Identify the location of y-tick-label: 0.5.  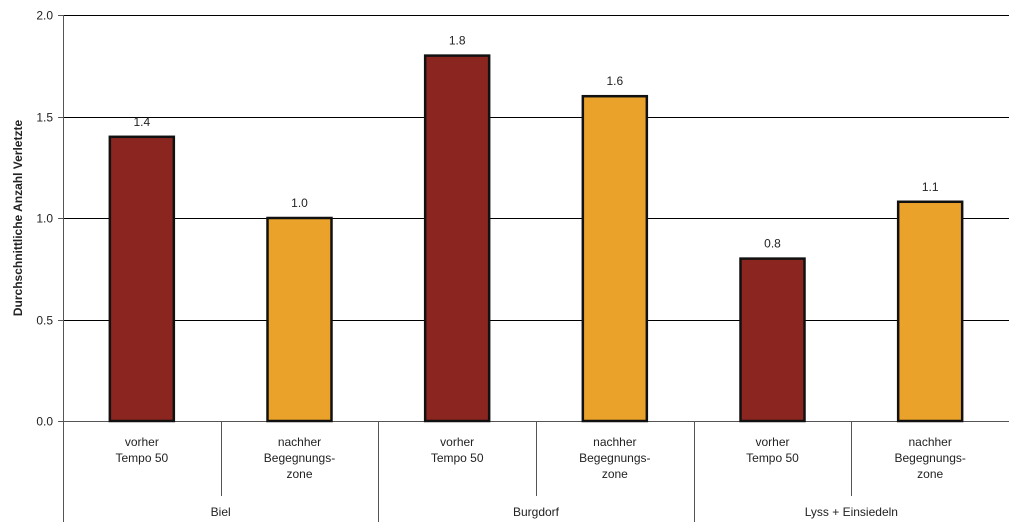
(44, 321).